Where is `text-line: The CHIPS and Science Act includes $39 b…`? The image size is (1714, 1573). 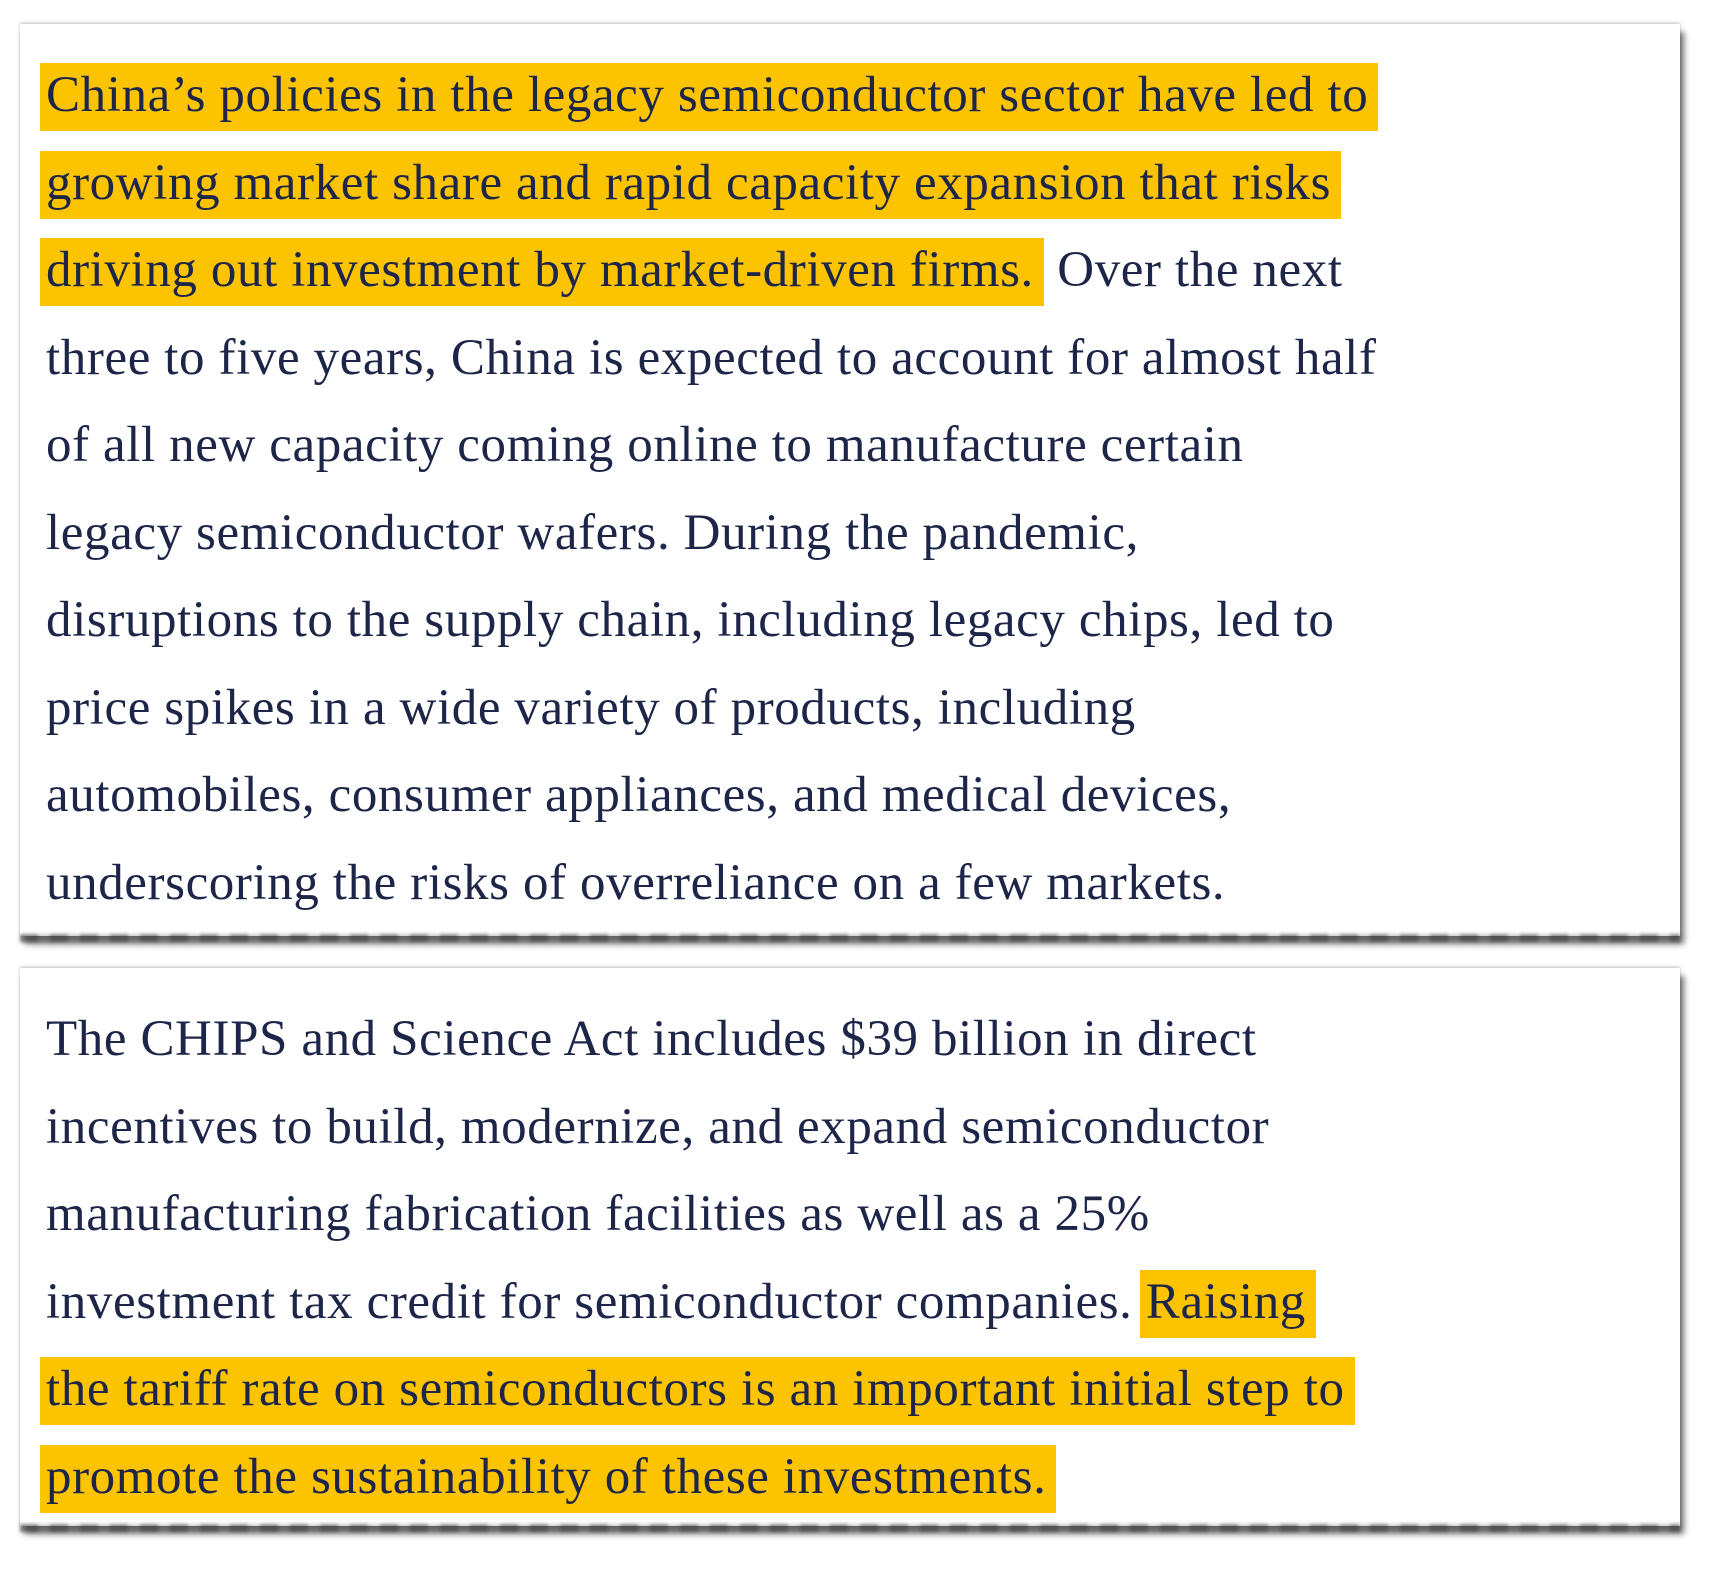
text-line: The CHIPS and Science Act includes $39 b… is located at coordinates (863, 1040).